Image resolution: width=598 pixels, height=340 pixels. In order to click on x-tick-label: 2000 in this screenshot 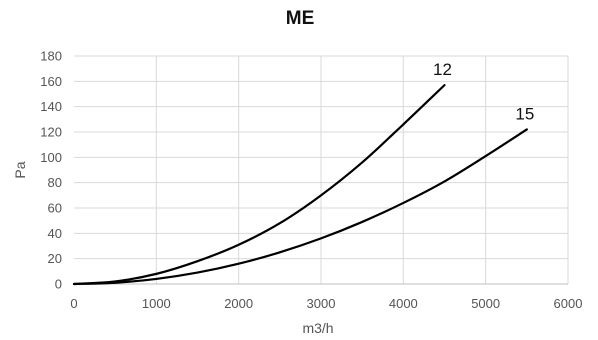, I will do `click(238, 303)`.